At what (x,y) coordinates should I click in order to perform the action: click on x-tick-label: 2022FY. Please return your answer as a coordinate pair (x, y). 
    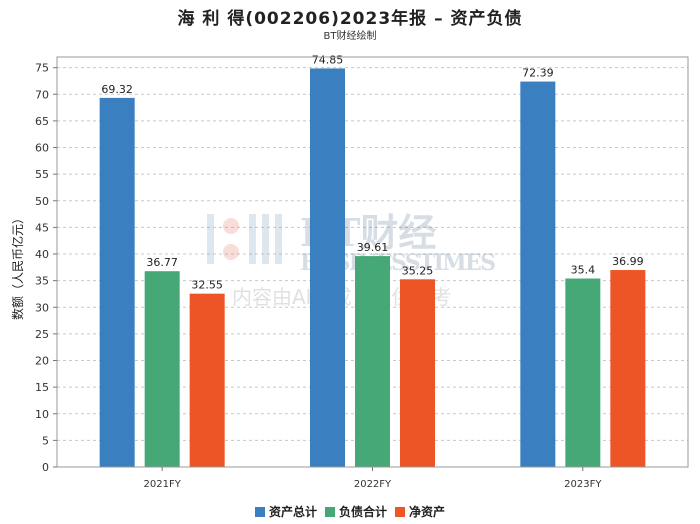
    Looking at the image, I should click on (373, 484).